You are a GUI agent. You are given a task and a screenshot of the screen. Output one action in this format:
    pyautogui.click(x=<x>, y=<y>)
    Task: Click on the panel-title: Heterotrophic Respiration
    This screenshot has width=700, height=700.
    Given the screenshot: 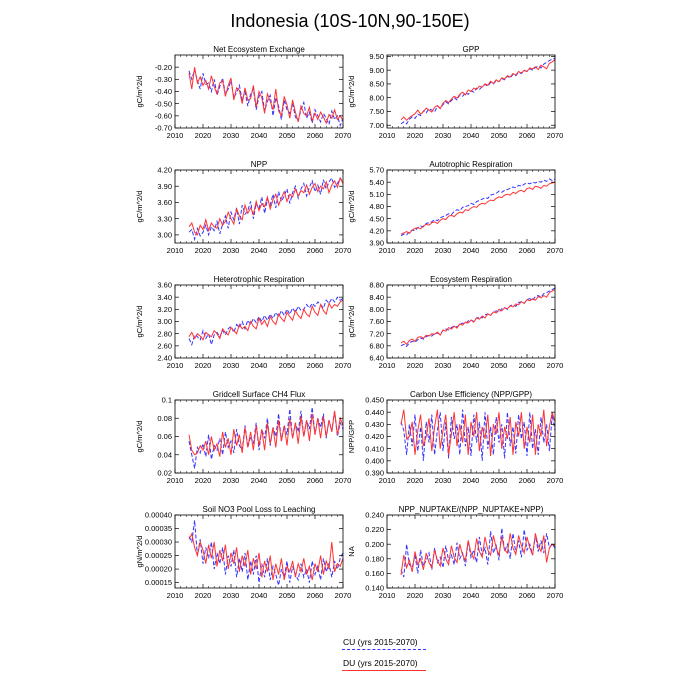 What is the action you would take?
    pyautogui.click(x=259, y=279)
    